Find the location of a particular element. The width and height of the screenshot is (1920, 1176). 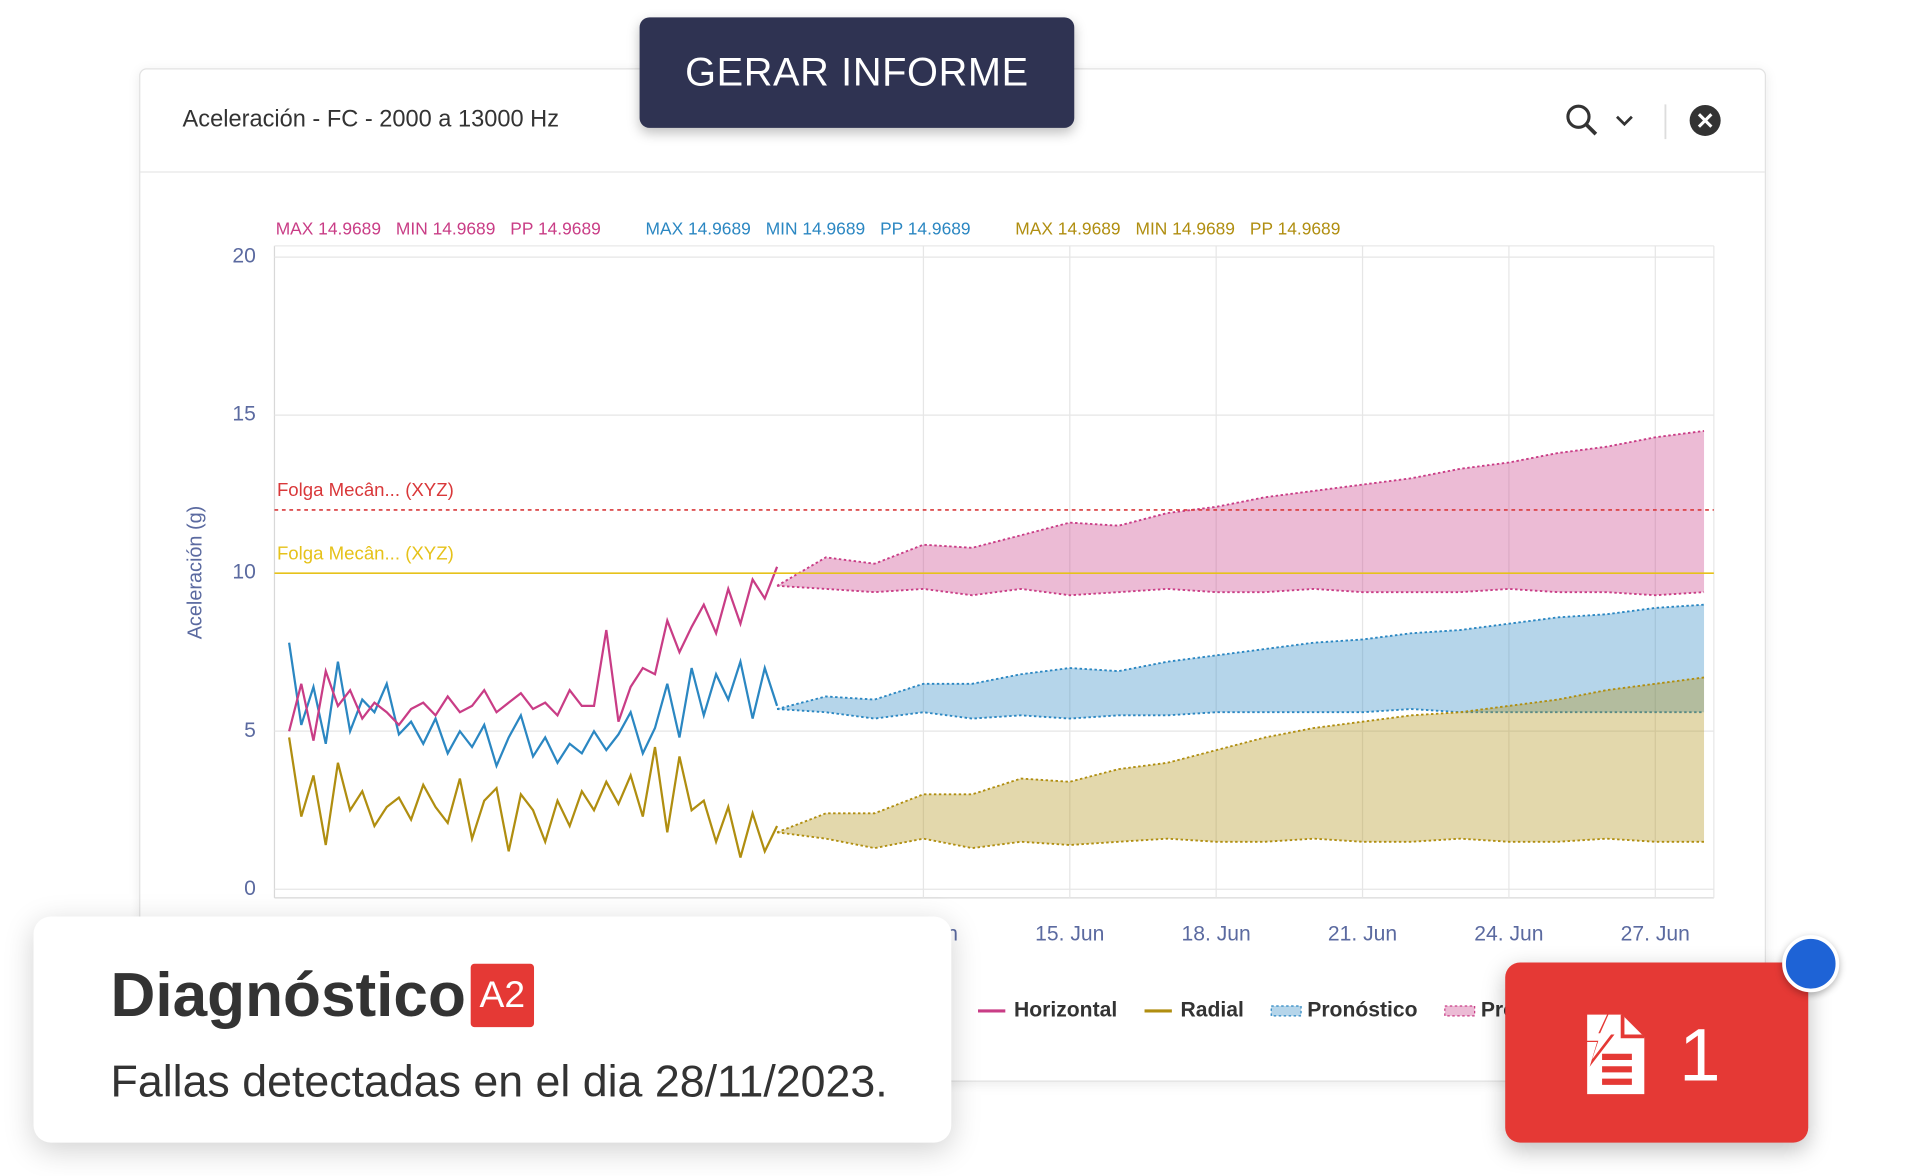

legend-label: Horizontal is located at coordinates (1065, 1010).